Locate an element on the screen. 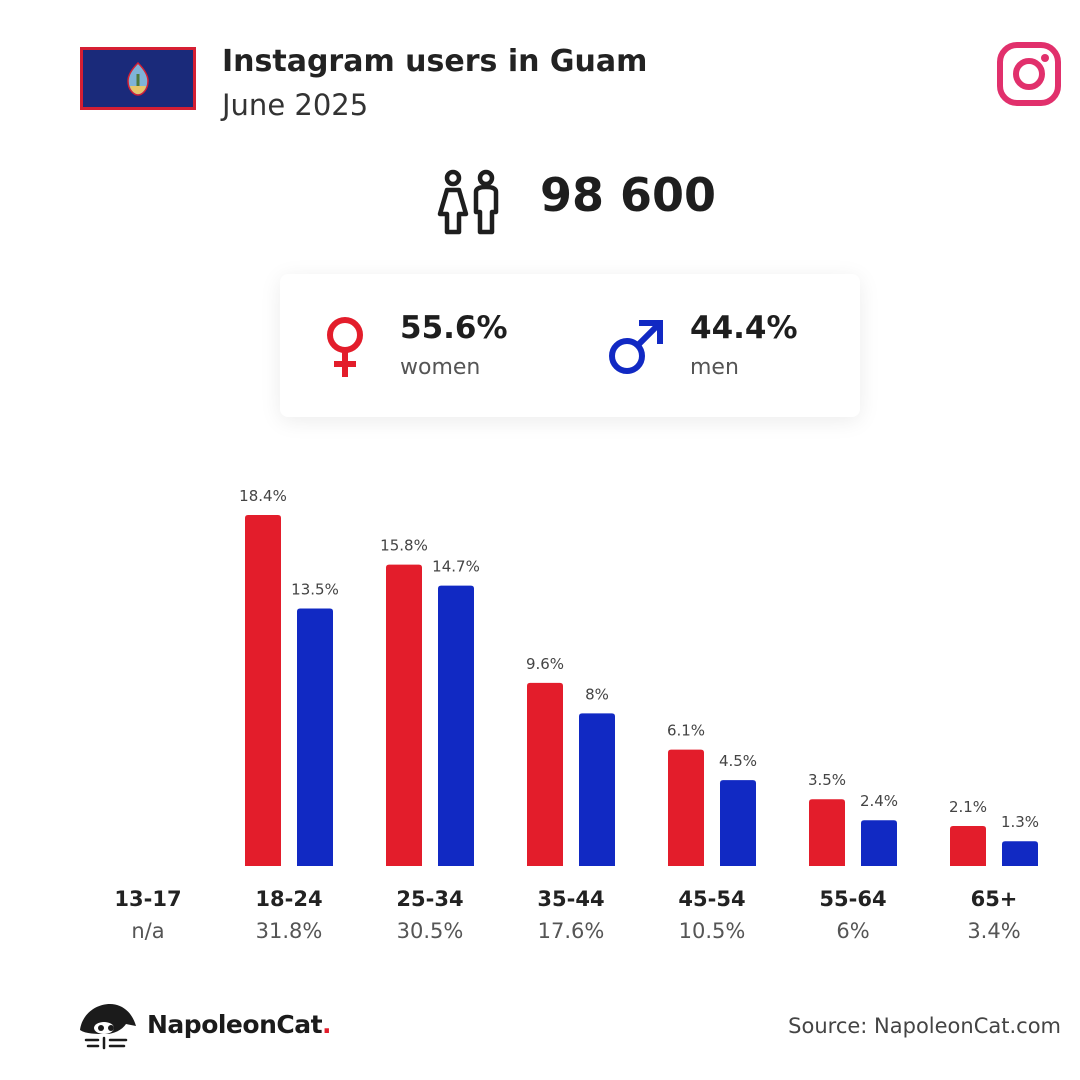 Image resolution: width=1080 pixels, height=1080 pixels. source-text: Source: NapoleonCat.com is located at coordinates (924, 1026).